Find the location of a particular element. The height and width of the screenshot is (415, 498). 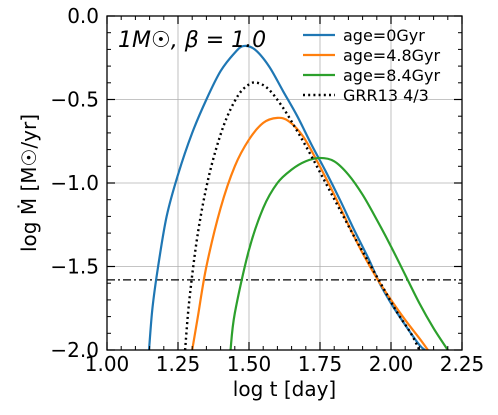

y-axis-label: log Ṁ [M☉/yr] is located at coordinates (29, 183).